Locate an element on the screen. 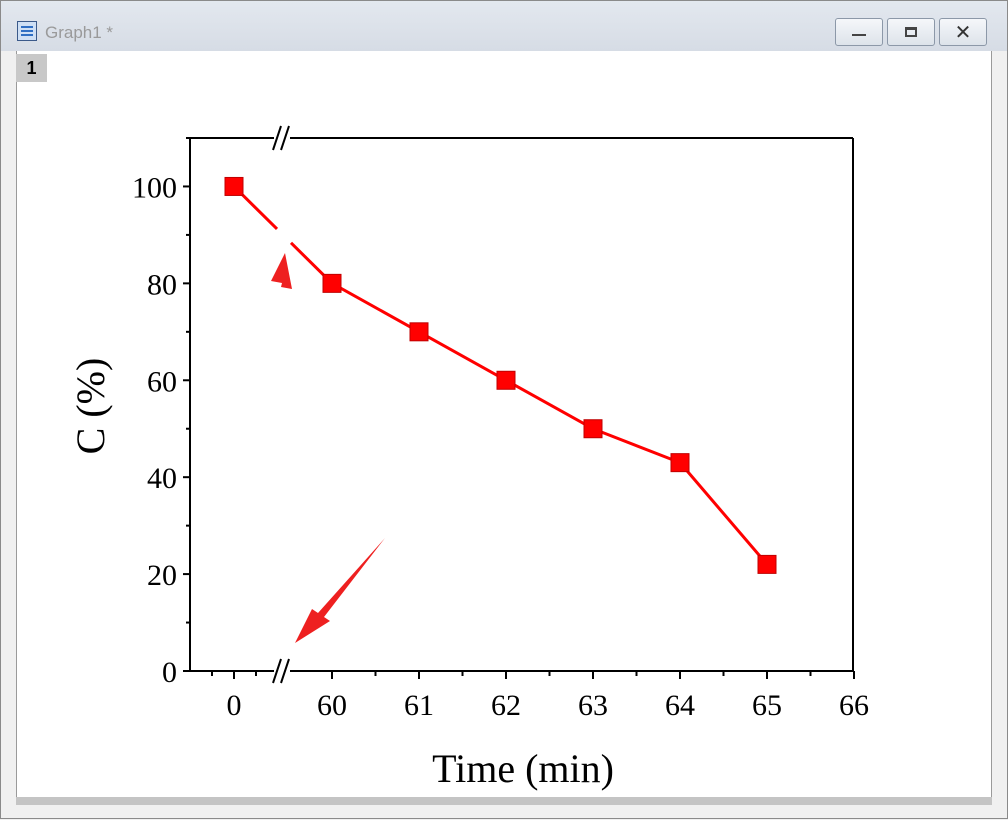 This screenshot has width=1008, height=820. x-tick-label: 61 is located at coordinates (419, 705).